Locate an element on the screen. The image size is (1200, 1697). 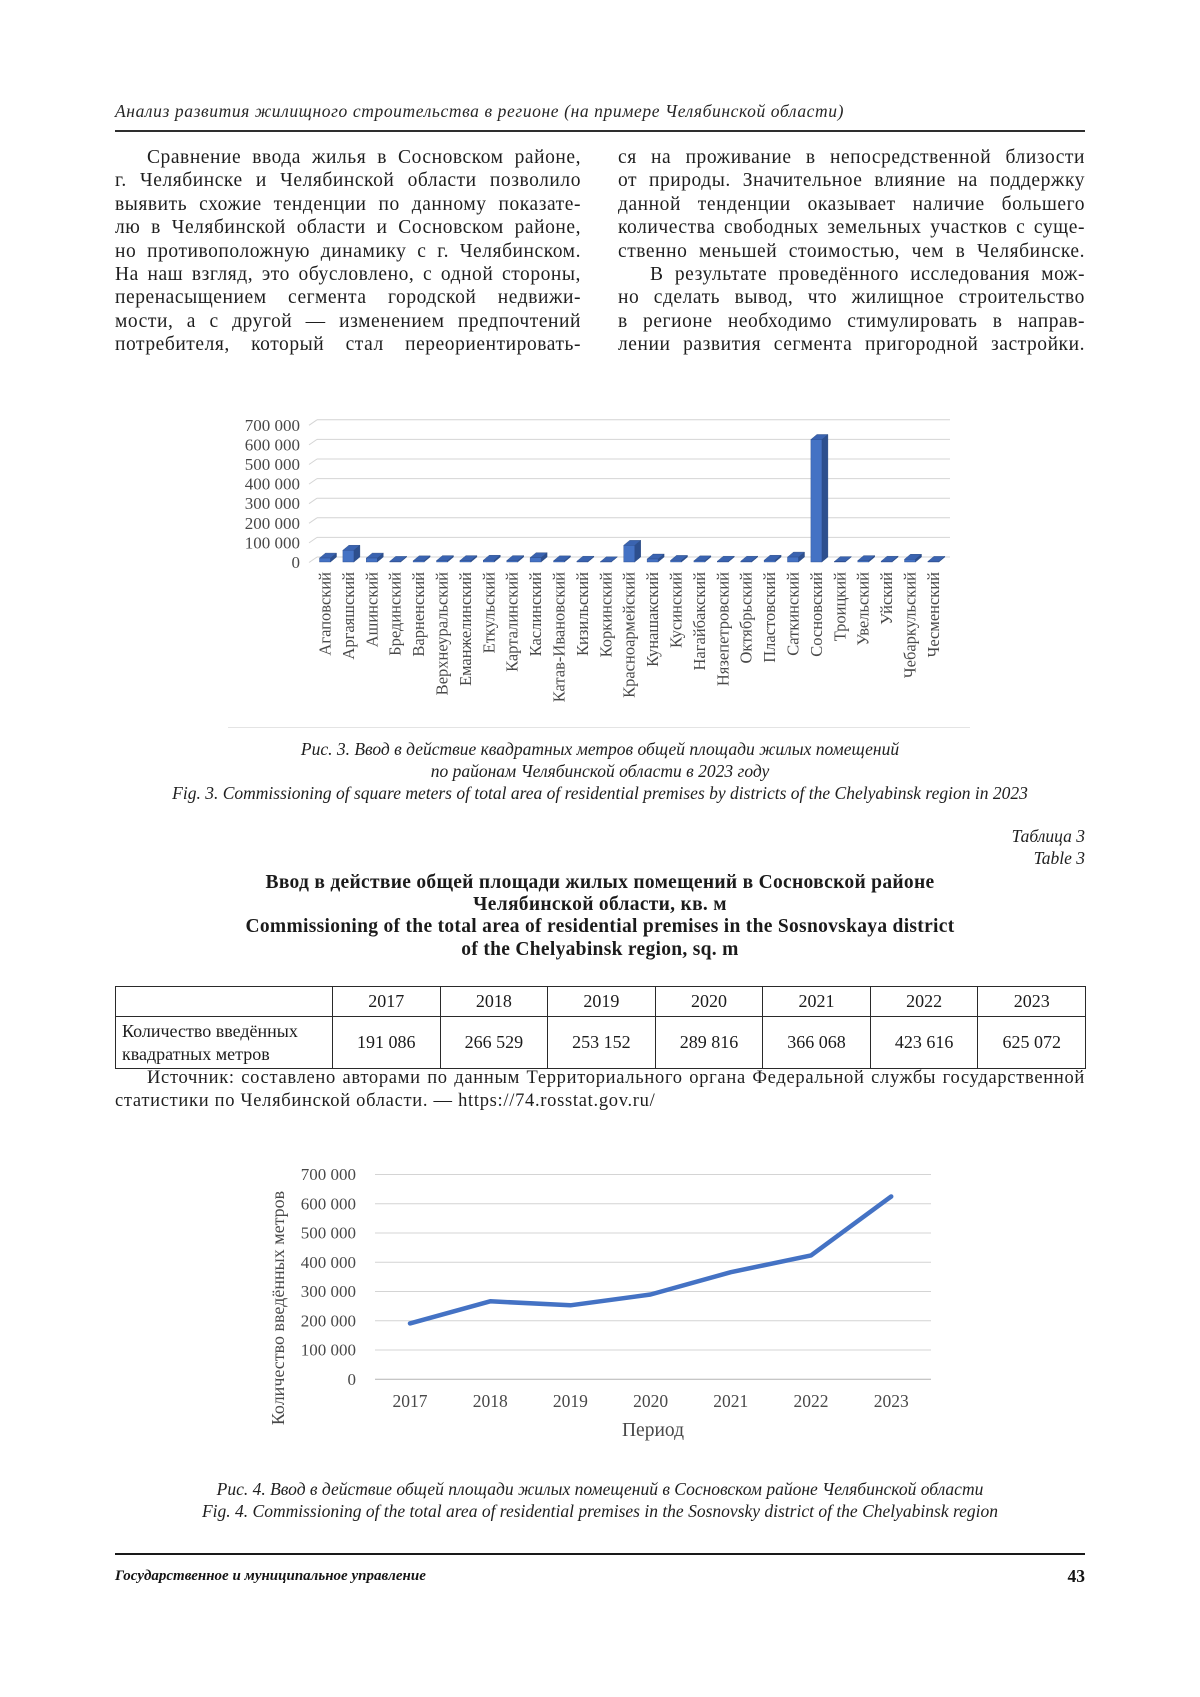
svg-text: Карталинский is located at coordinates (512, 622).